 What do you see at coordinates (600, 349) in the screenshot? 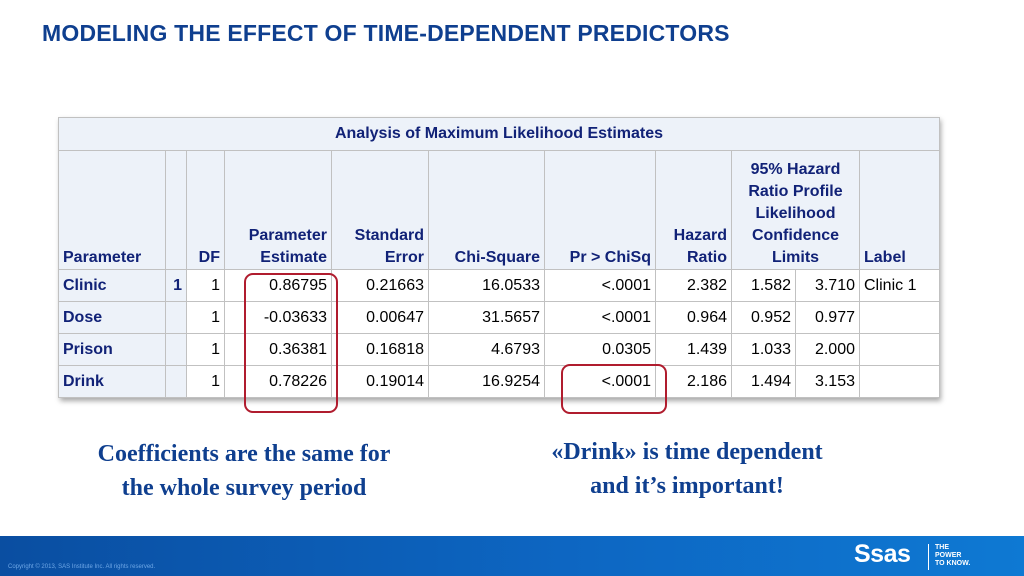
I see `cell-p: 0.0305` at bounding box center [600, 349].